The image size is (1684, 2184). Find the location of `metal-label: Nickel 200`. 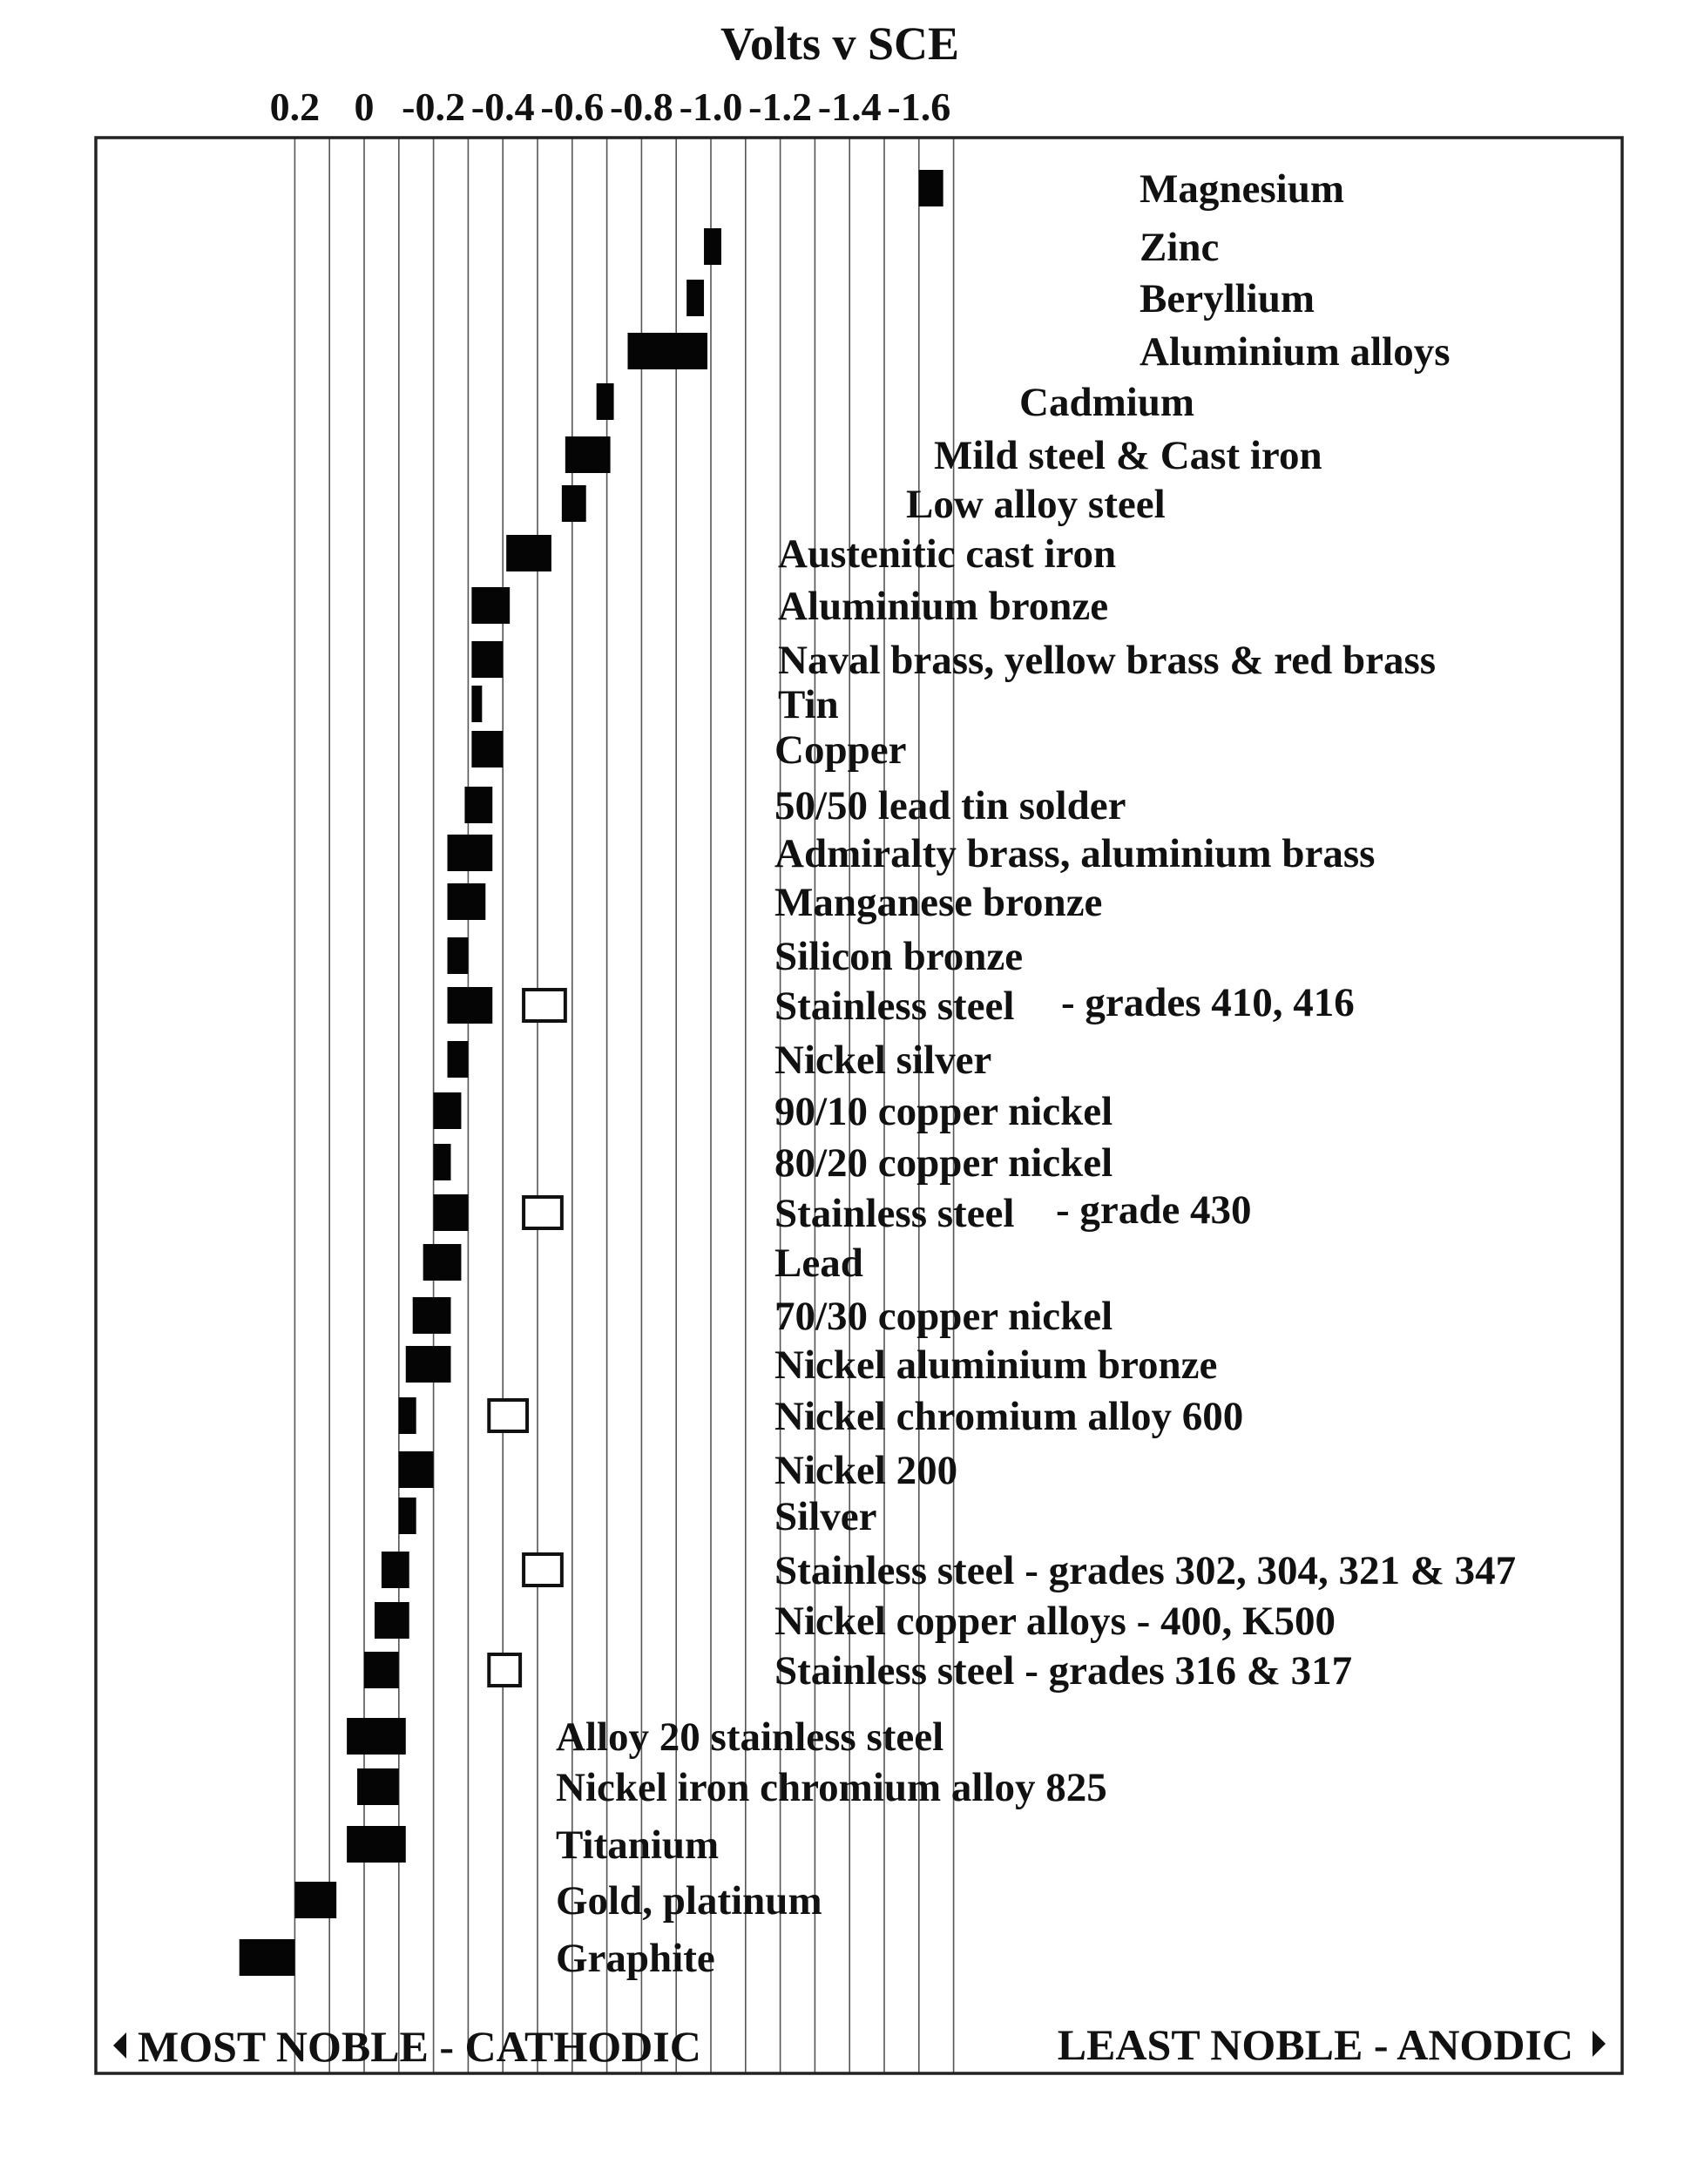

metal-label: Nickel 200 is located at coordinates (866, 1470).